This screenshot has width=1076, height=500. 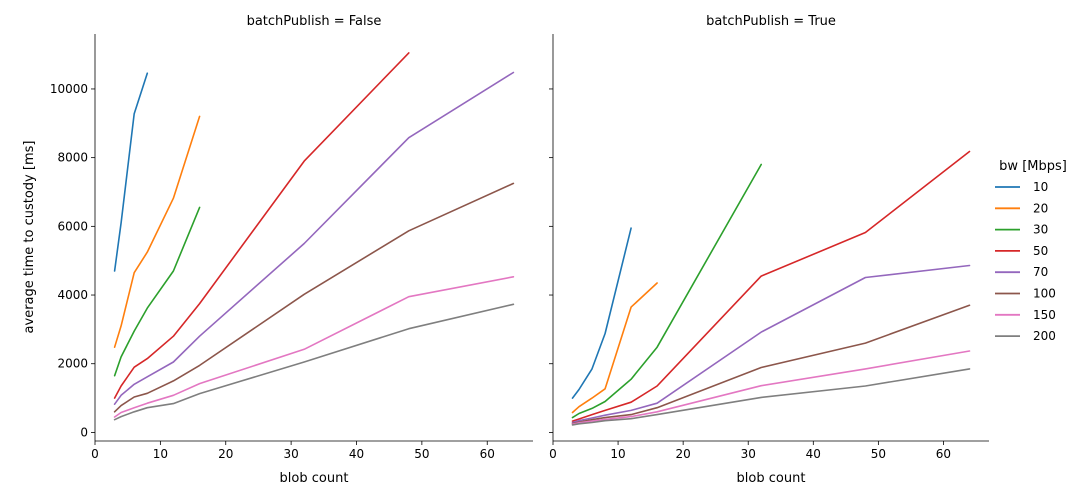 What do you see at coordinates (1040, 272) in the screenshot?
I see `legend-label: 70` at bounding box center [1040, 272].